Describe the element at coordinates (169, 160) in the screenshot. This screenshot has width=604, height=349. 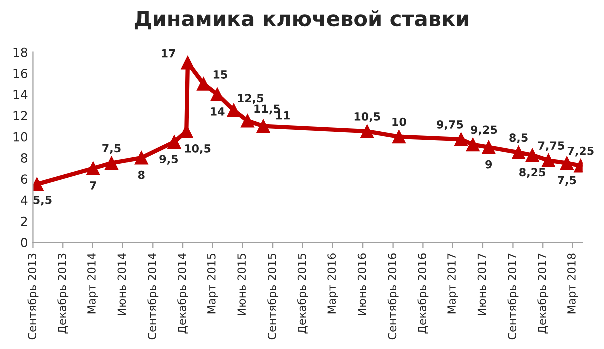
I see `data-label: 9,5` at that location.